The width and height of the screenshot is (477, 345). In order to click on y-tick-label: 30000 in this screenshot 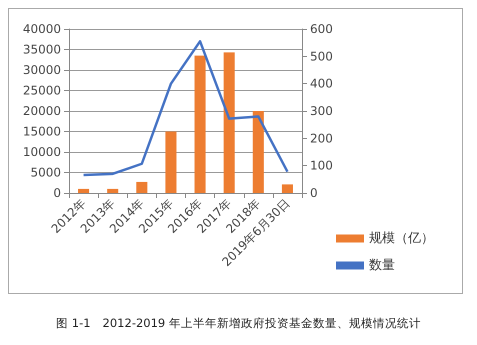, I will do `click(41, 70)`.